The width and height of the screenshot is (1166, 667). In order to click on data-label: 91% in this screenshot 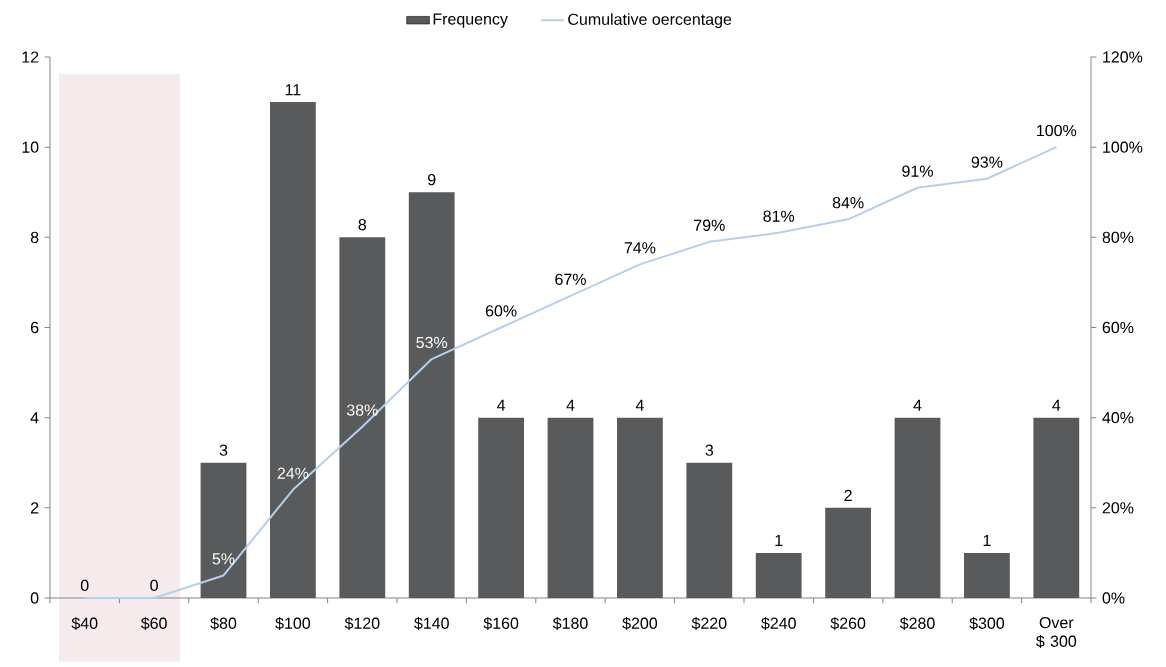, I will do `click(917, 171)`.